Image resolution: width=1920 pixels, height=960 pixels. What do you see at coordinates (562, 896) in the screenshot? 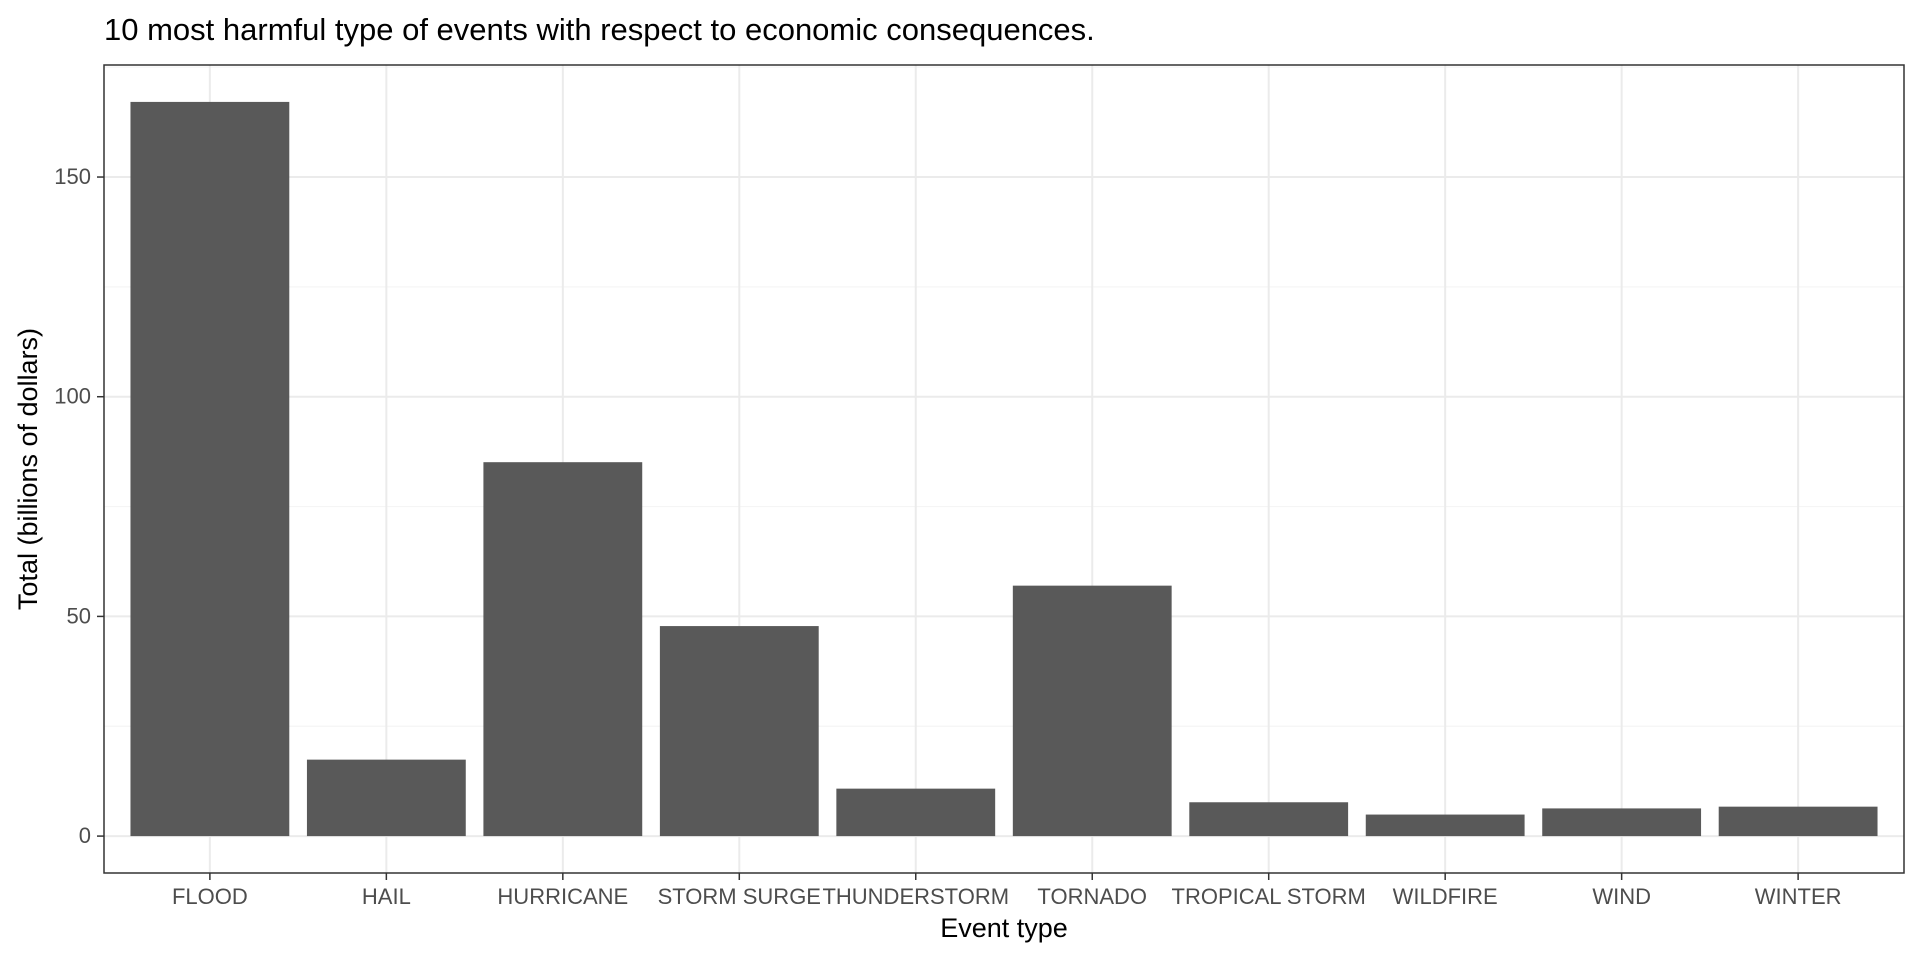
I see `x-tick-label: HURRICANE` at bounding box center [562, 896].